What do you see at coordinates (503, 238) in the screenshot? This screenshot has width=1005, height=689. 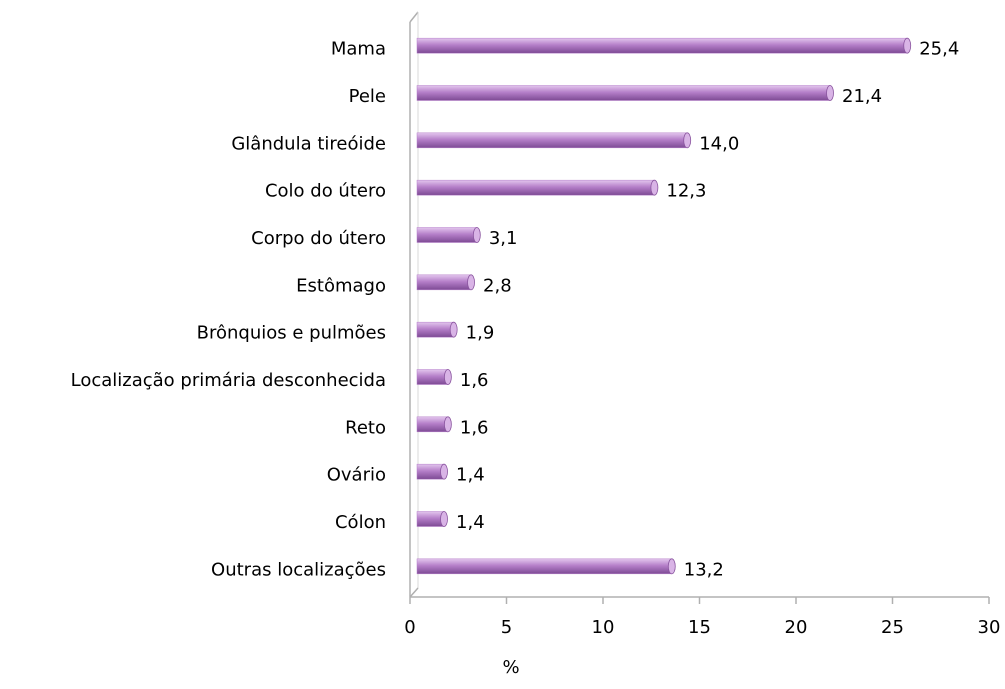 I see `data-label: 3,1` at bounding box center [503, 238].